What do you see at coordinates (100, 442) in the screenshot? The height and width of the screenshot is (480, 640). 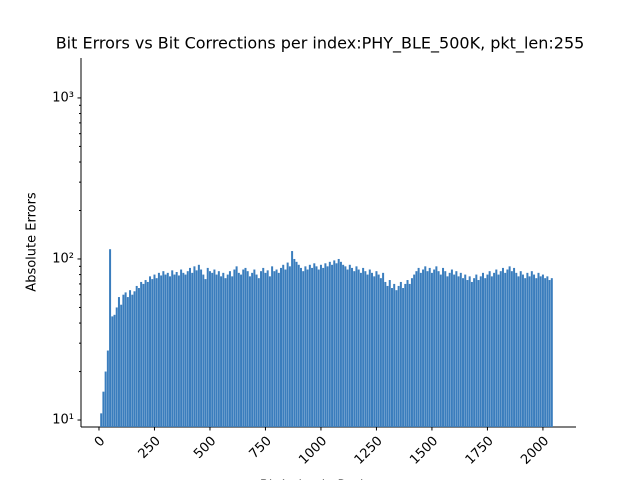 I see `x-tick-label: 0` at bounding box center [100, 442].